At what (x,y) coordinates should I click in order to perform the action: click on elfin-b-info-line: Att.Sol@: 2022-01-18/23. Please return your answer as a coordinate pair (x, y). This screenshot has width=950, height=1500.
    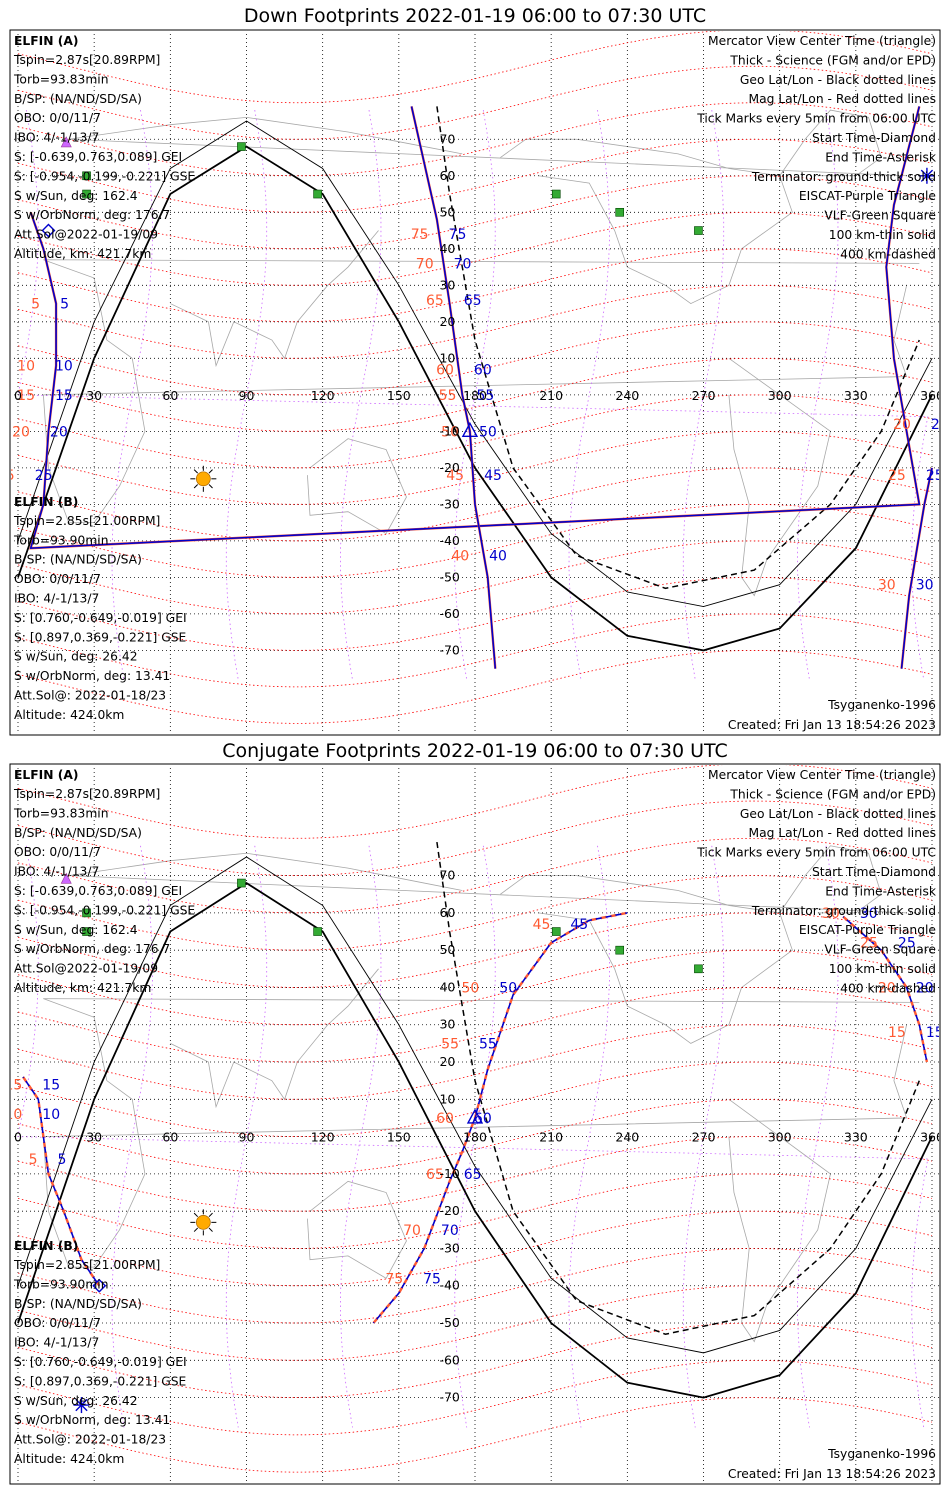
    Looking at the image, I should click on (90, 695).